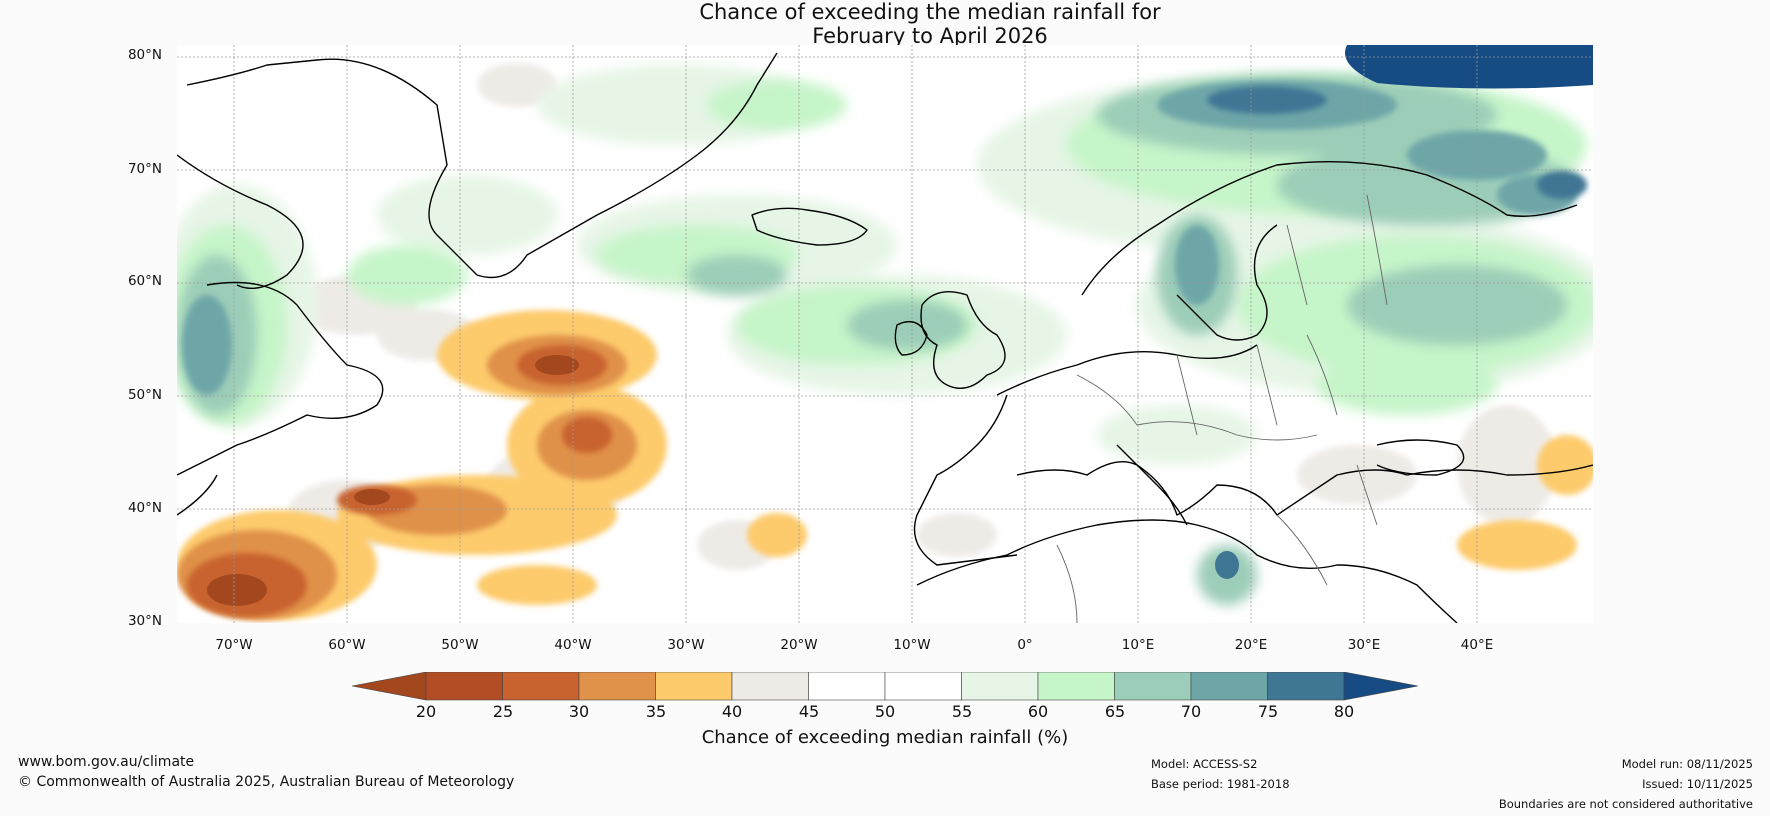  Describe the element at coordinates (1400, 312) in the screenshot. I see `very-wet-areas` at that location.